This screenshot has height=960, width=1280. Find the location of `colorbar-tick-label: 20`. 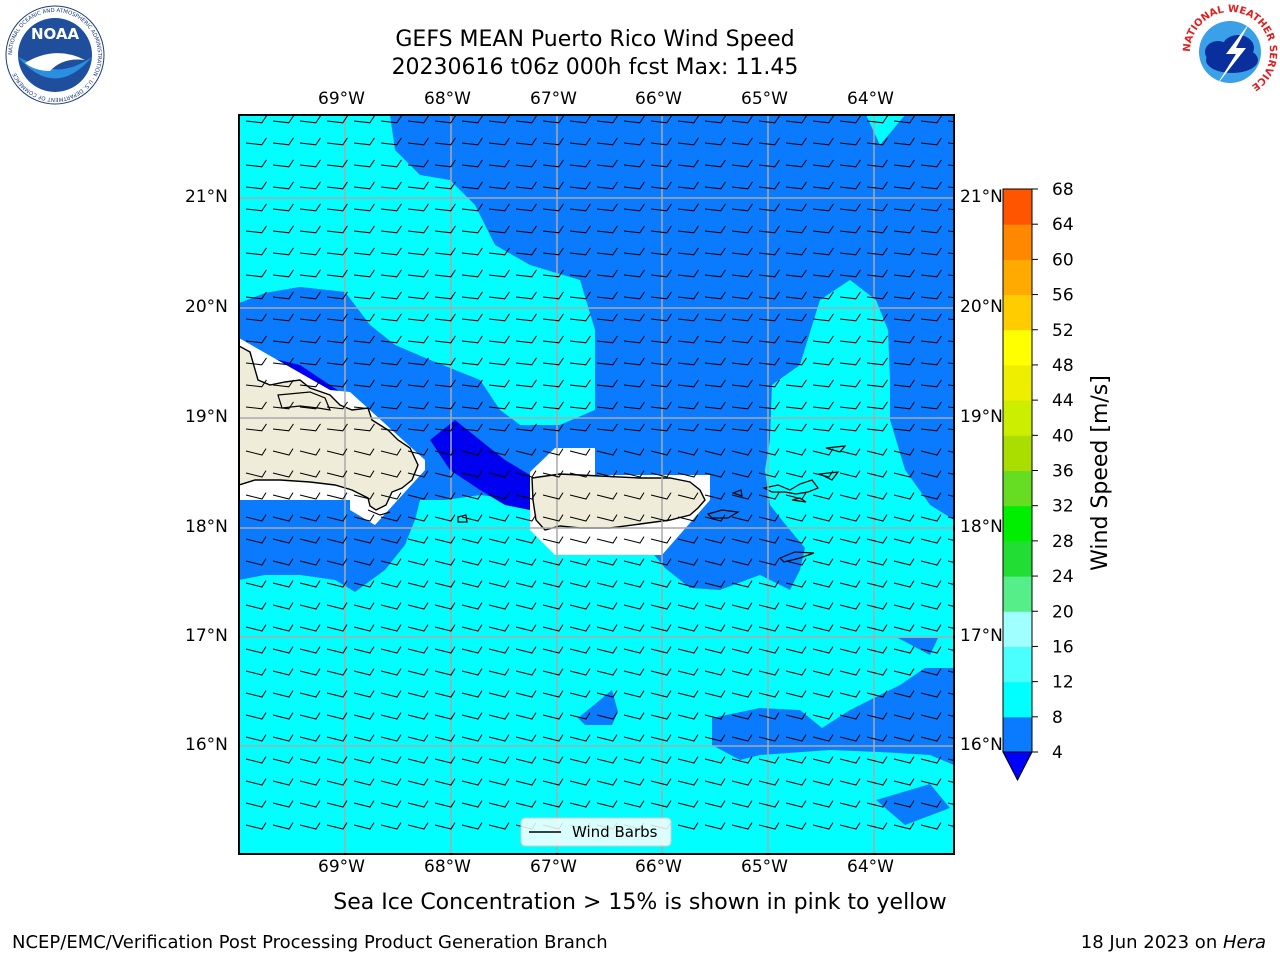

colorbar-tick-label: 20 is located at coordinates (1063, 612).